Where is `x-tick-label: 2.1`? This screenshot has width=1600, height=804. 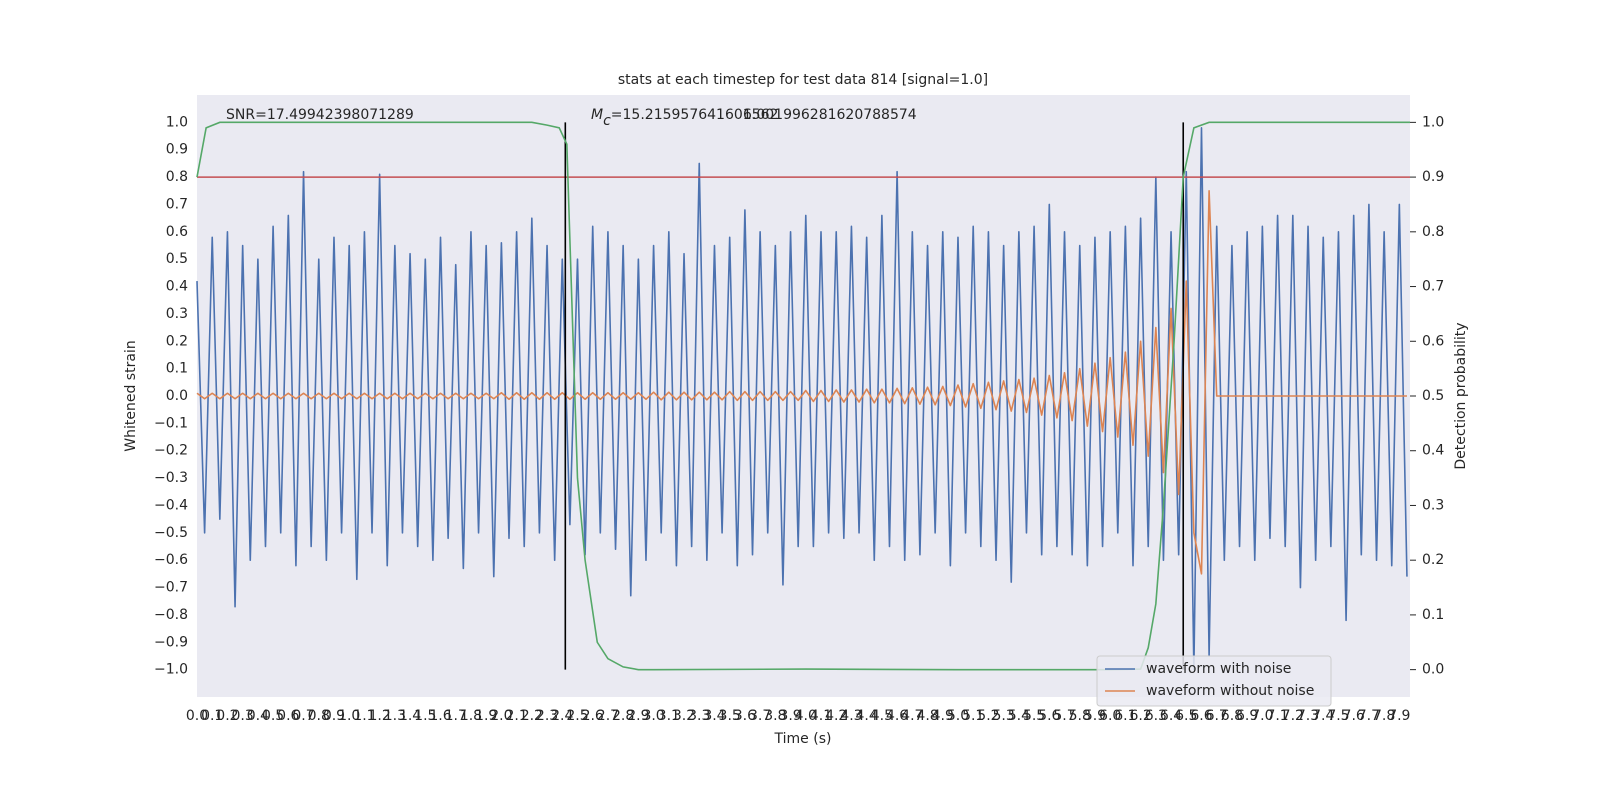 x-tick-label: 2.1 is located at coordinates (516, 716).